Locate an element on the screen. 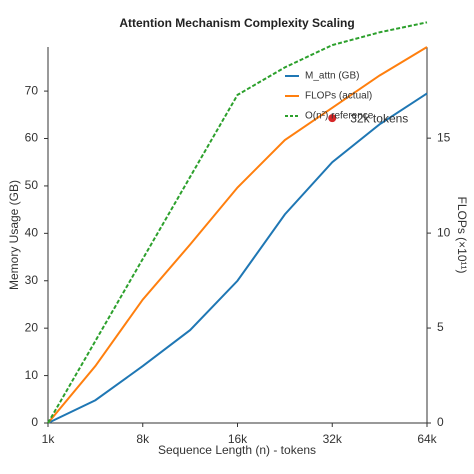 The width and height of the screenshot is (474, 474). y-tick-label: 0 is located at coordinates (34, 422).